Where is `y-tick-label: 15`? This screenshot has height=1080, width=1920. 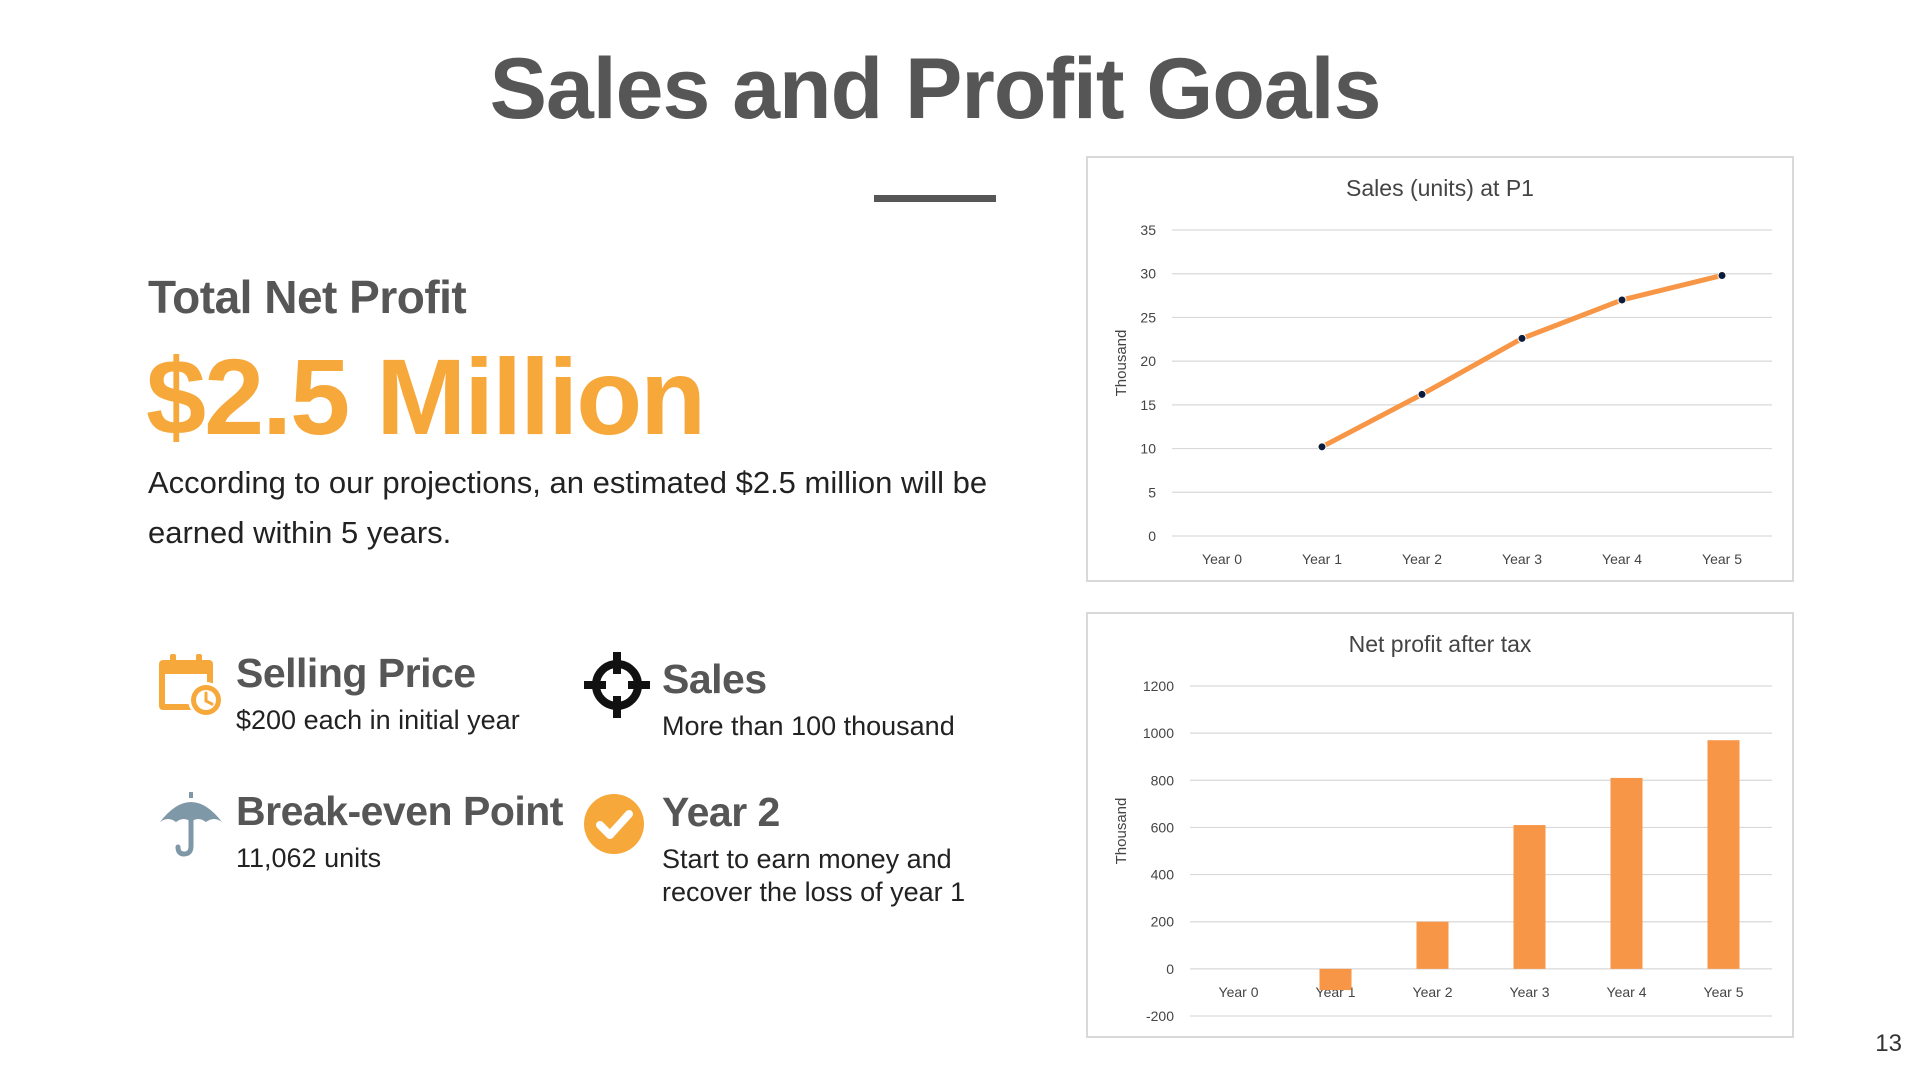 y-tick-label: 15 is located at coordinates (1148, 405).